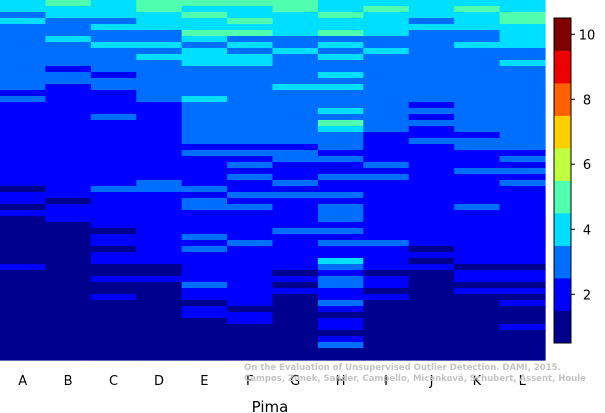 This screenshot has height=413, width=605. What do you see at coordinates (587, 100) in the screenshot?
I see `legend-tick-label: 8` at bounding box center [587, 100].